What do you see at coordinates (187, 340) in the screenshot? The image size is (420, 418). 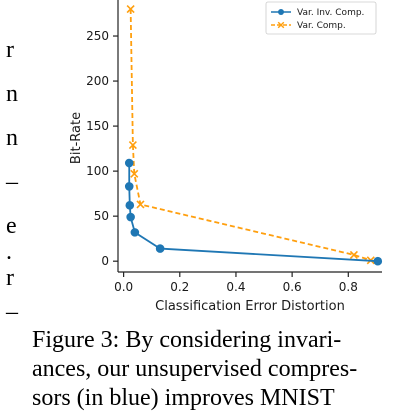 I see `caption-line: Figure 3: By considering invari-` at bounding box center [187, 340].